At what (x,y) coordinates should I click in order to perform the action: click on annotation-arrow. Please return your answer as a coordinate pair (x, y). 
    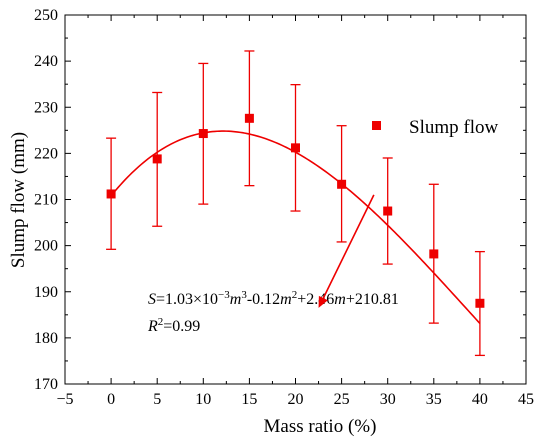
    Looking at the image, I should click on (346, 251).